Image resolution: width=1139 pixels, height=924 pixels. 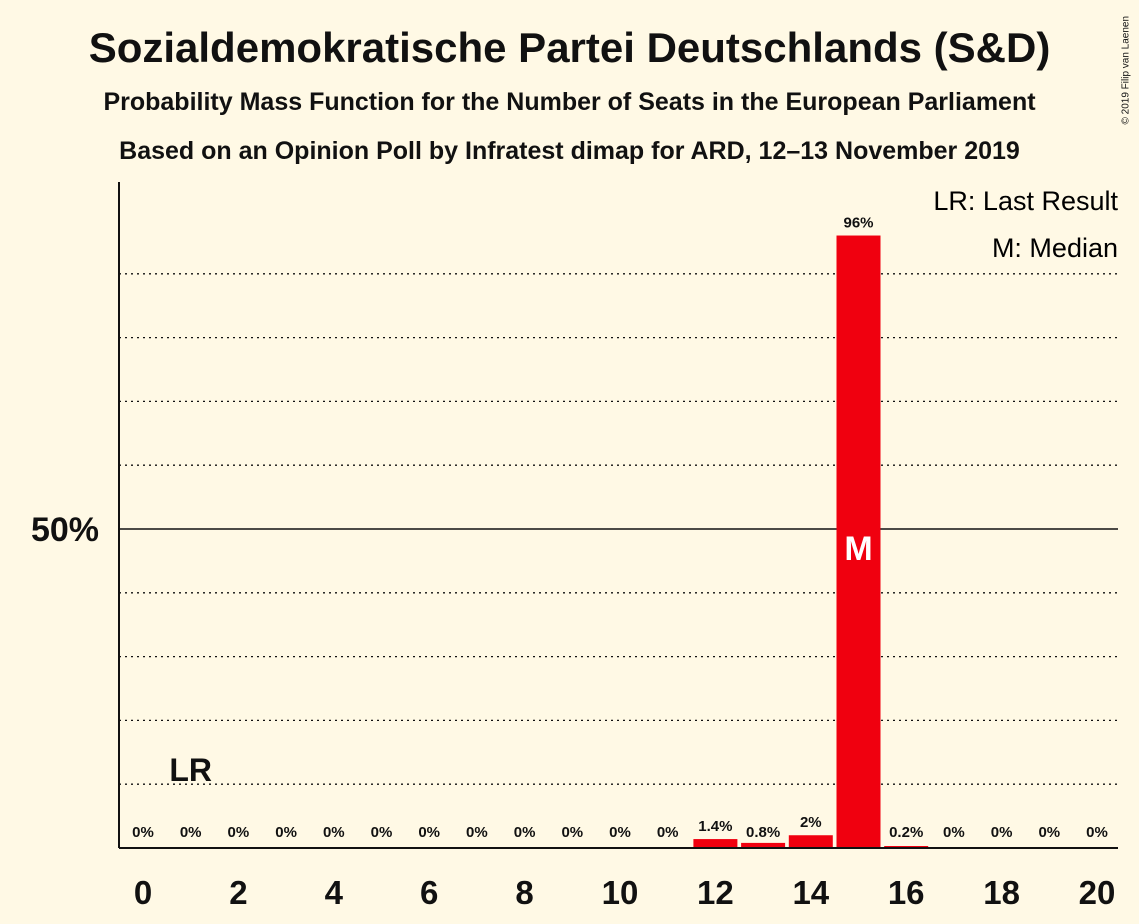 I want to click on x-tick-label: 4, so click(x=334, y=892).